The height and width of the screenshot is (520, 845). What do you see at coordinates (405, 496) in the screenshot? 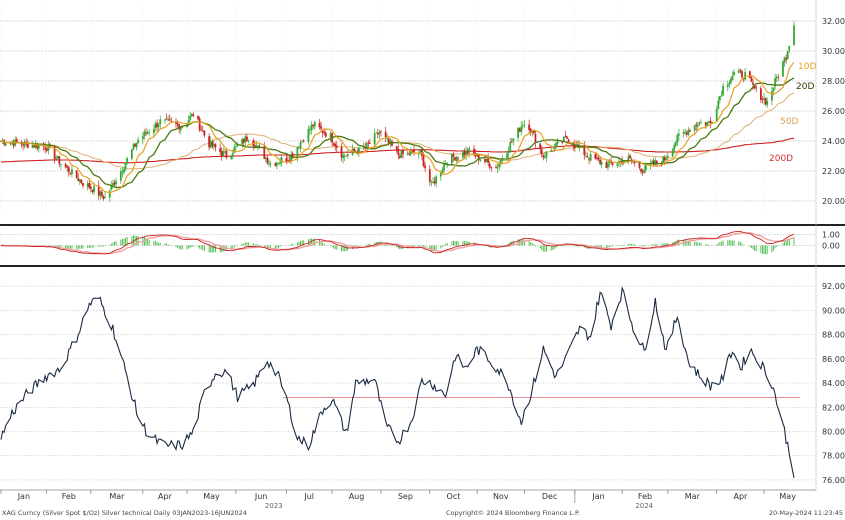
I see `x-month-label: Sep` at bounding box center [405, 496].